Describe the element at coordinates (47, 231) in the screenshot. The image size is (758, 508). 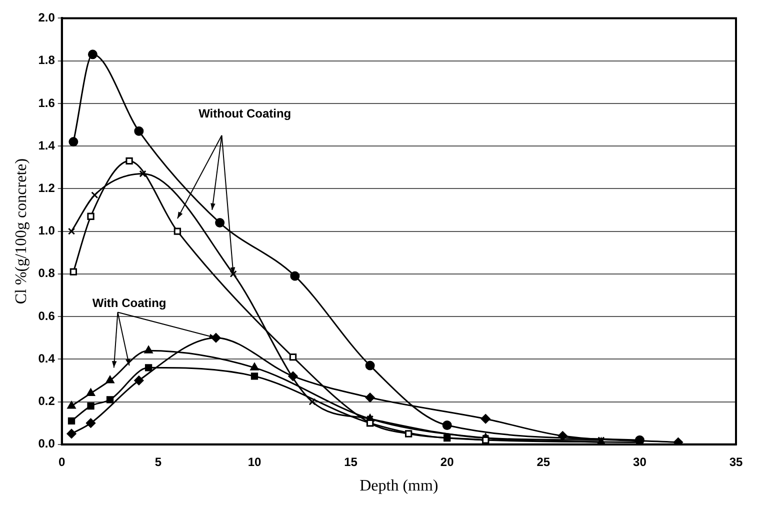
I see `y-tick-label: 1.0` at that location.